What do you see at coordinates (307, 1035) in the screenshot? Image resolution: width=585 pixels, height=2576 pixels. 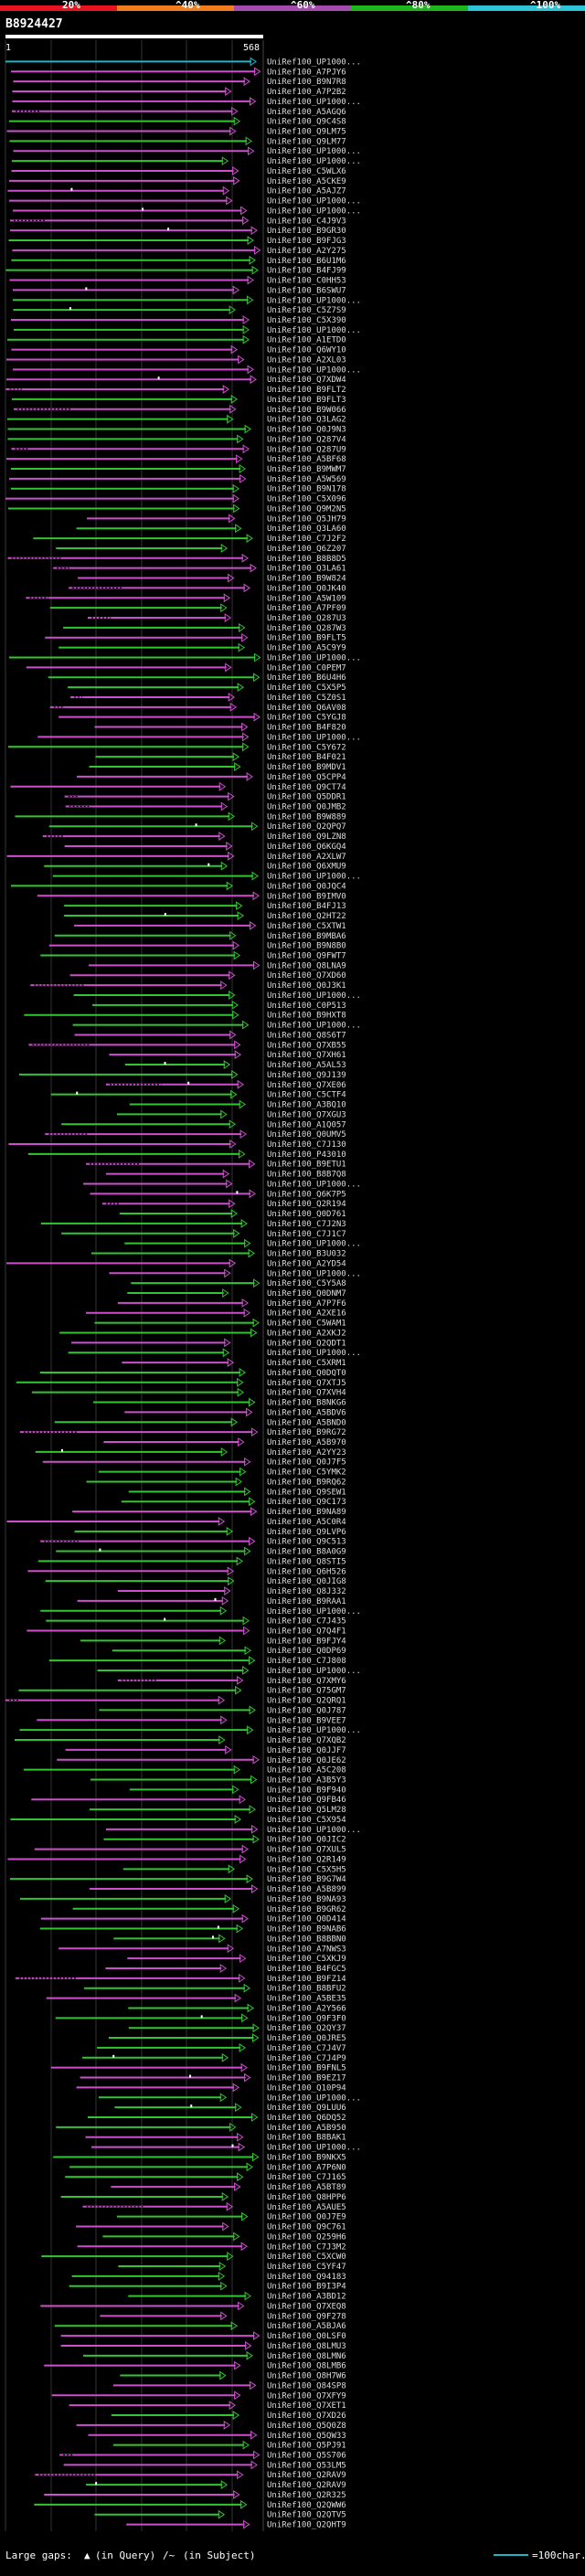 I see `hit-label: UniRef100_Q8S6T7` at bounding box center [307, 1035].